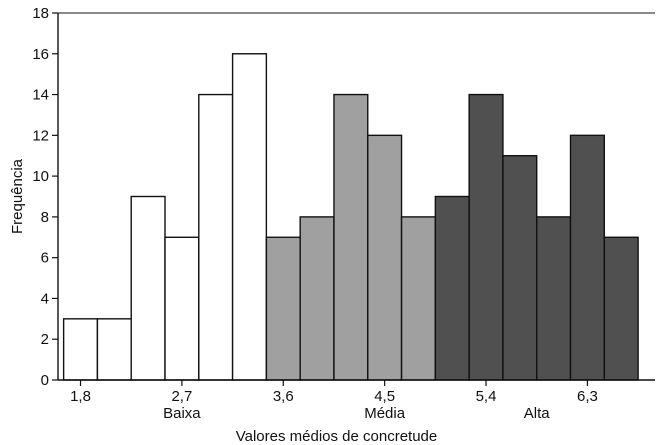 The image size is (660, 445). I want to click on y-tick-label: 8, so click(45, 217).